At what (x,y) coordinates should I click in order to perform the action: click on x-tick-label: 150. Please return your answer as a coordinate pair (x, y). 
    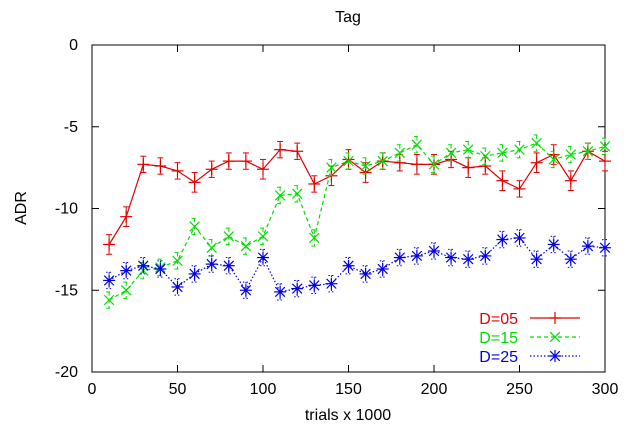
    Looking at the image, I should click on (348, 389).